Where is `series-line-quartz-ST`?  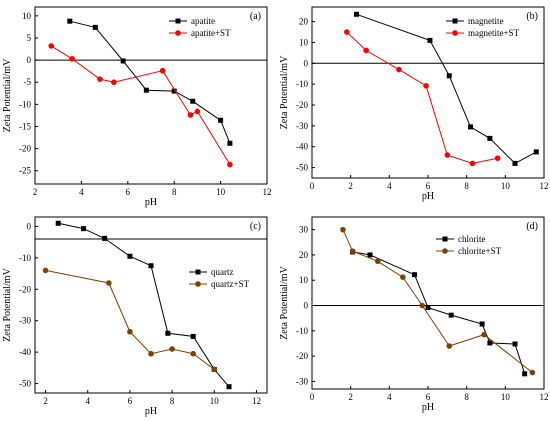 series-line-quartz-ST is located at coordinates (130, 319).